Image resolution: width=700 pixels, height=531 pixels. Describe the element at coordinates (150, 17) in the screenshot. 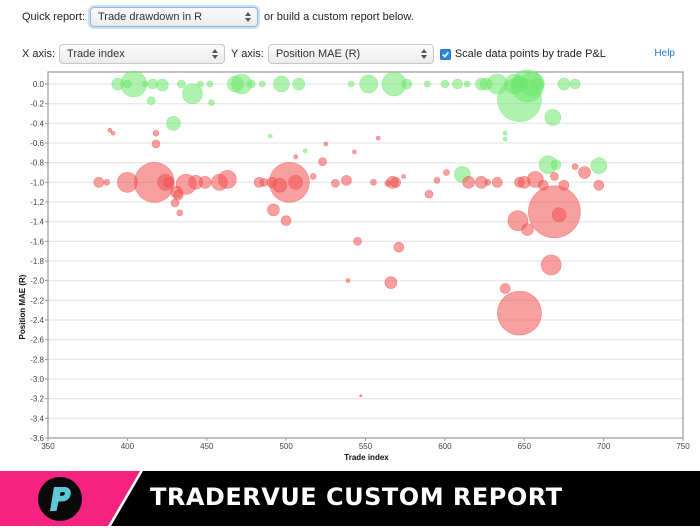

I see `quick-report-value: Trade drawdown in R` at that location.